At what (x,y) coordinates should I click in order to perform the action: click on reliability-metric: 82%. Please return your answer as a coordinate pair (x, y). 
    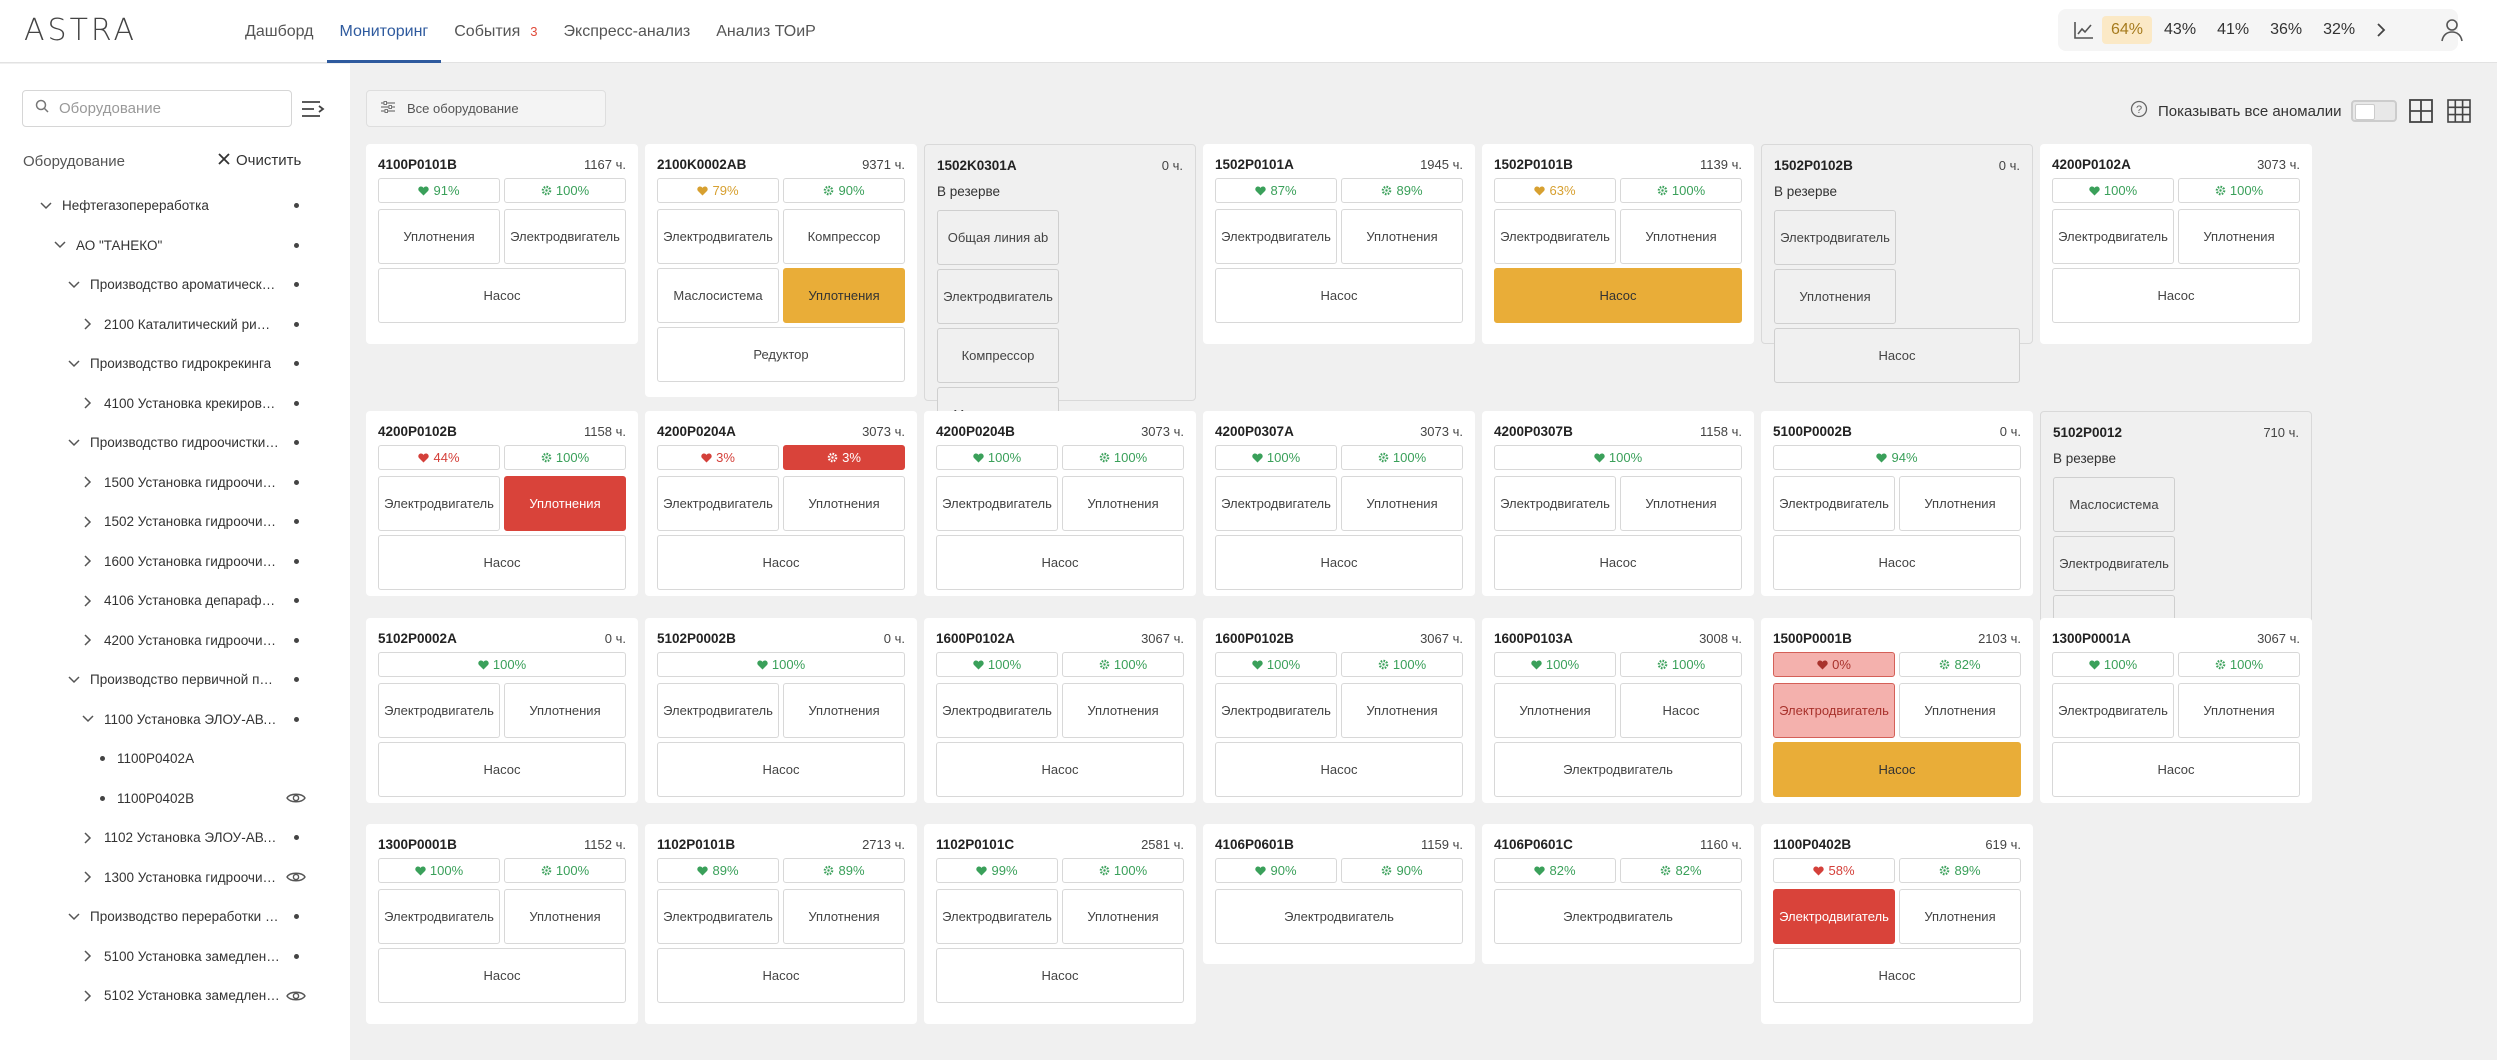
    Looking at the image, I should click on (1681, 870).